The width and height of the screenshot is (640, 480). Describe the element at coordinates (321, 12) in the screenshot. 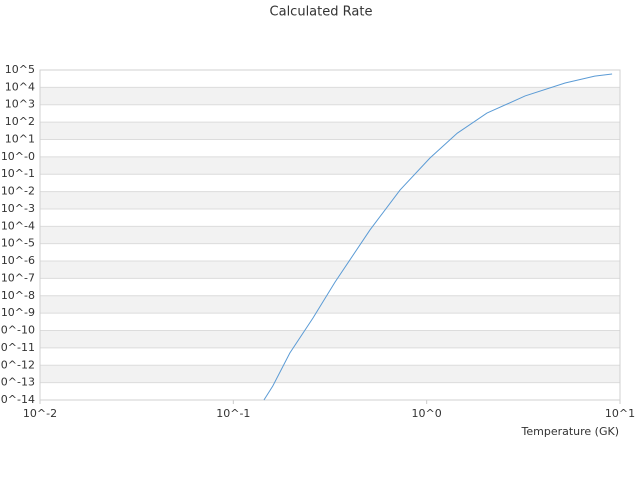

I see `chart-title: Calculated Rate` at that location.